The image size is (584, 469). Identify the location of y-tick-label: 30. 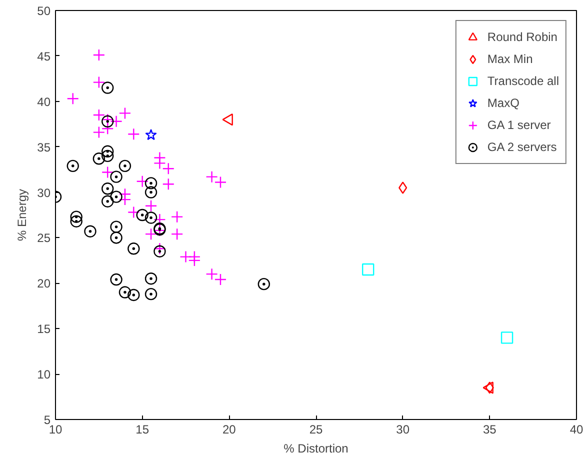
(44, 193).